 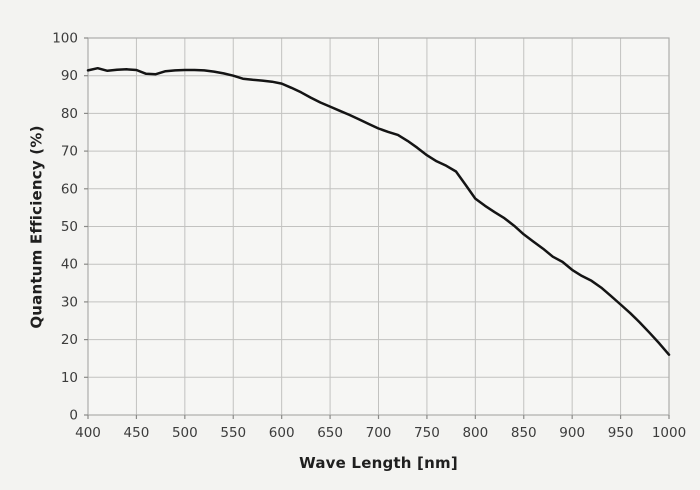 I want to click on x-tick-label: 550, so click(x=233, y=433).